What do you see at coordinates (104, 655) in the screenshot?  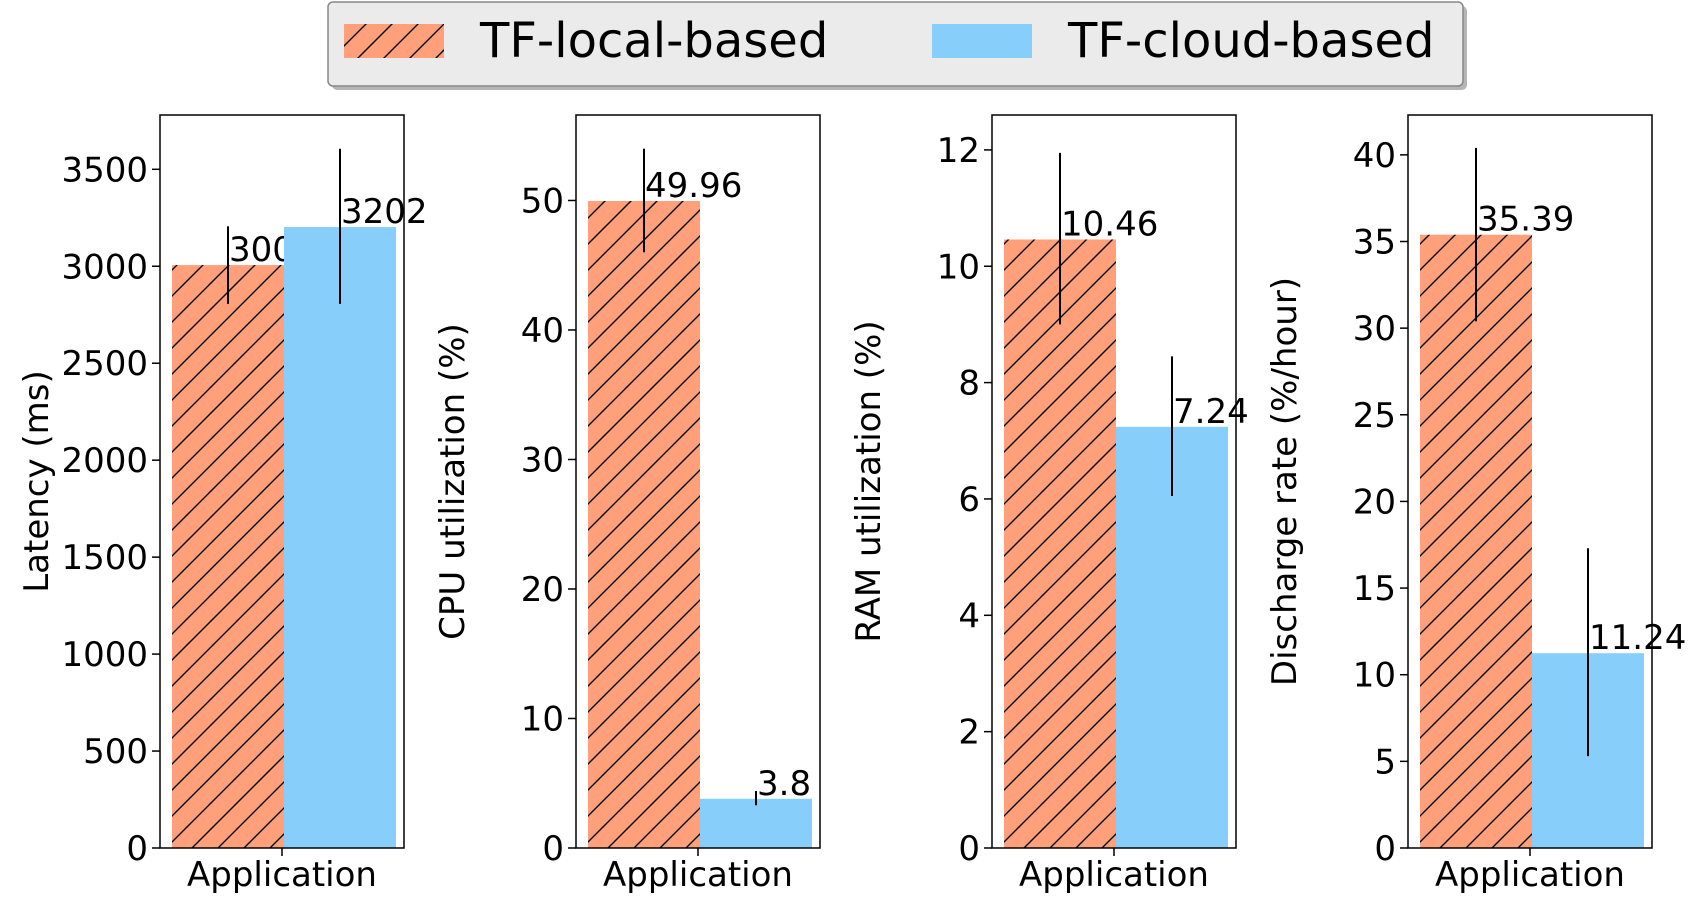 I see `y-tick-label: 1000` at bounding box center [104, 655].